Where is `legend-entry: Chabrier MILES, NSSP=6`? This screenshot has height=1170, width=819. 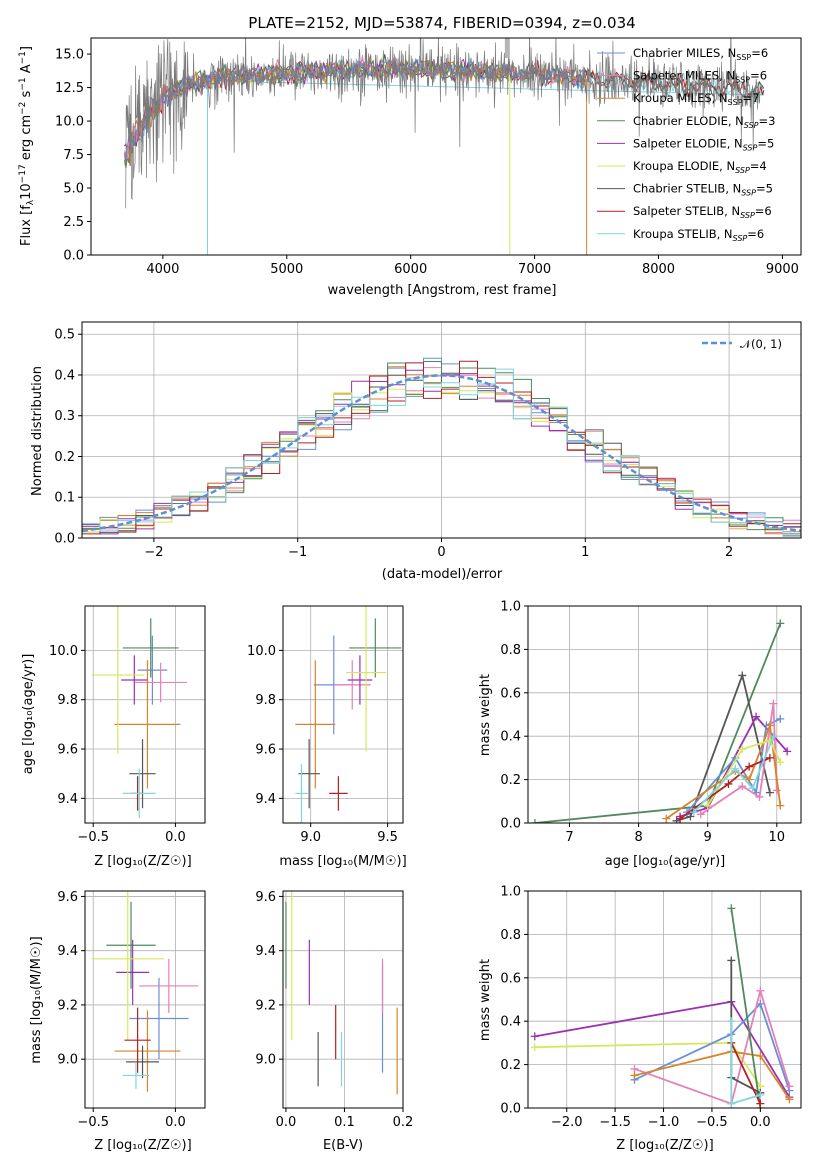
legend-entry: Chabrier MILES, NSSP=6 is located at coordinates (700, 54).